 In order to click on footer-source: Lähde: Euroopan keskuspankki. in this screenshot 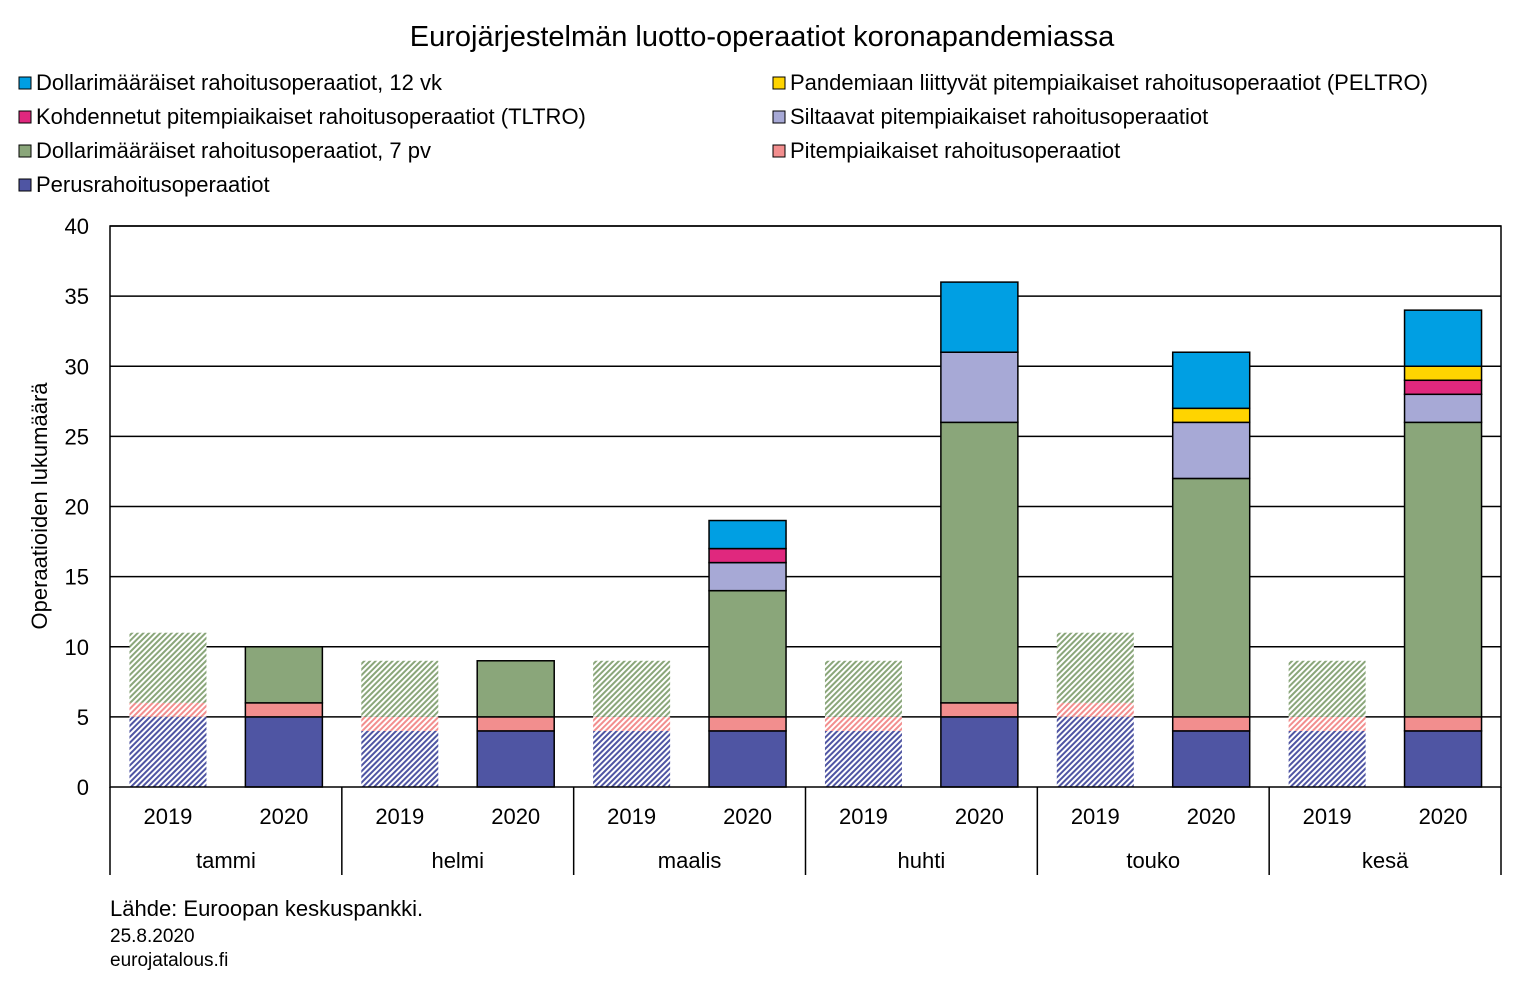, I will do `click(266, 908)`.